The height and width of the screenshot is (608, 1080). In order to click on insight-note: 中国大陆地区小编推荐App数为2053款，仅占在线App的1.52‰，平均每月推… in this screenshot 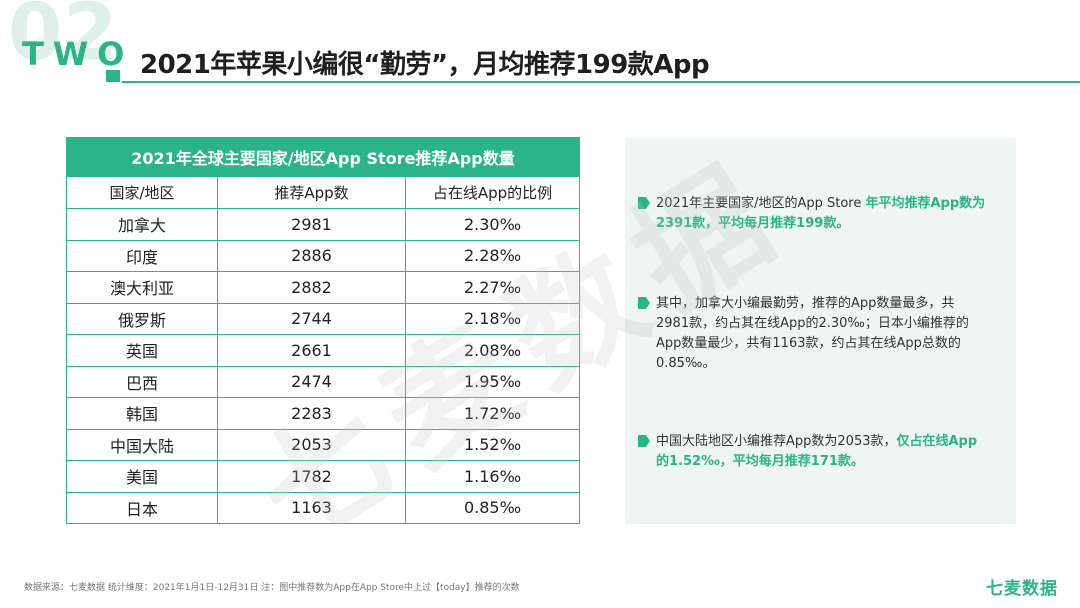, I will do `click(812, 452)`.